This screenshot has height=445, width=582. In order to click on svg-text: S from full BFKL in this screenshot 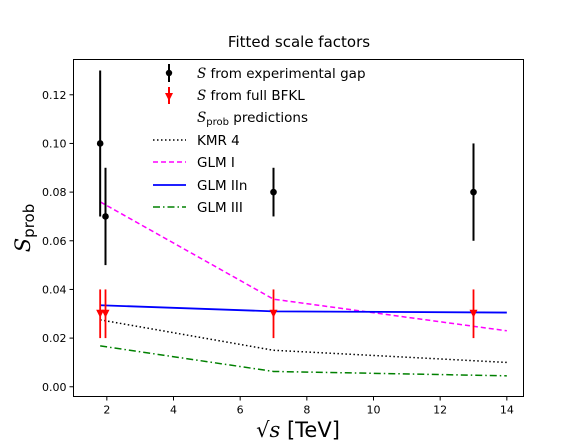, I will do `click(251, 96)`.